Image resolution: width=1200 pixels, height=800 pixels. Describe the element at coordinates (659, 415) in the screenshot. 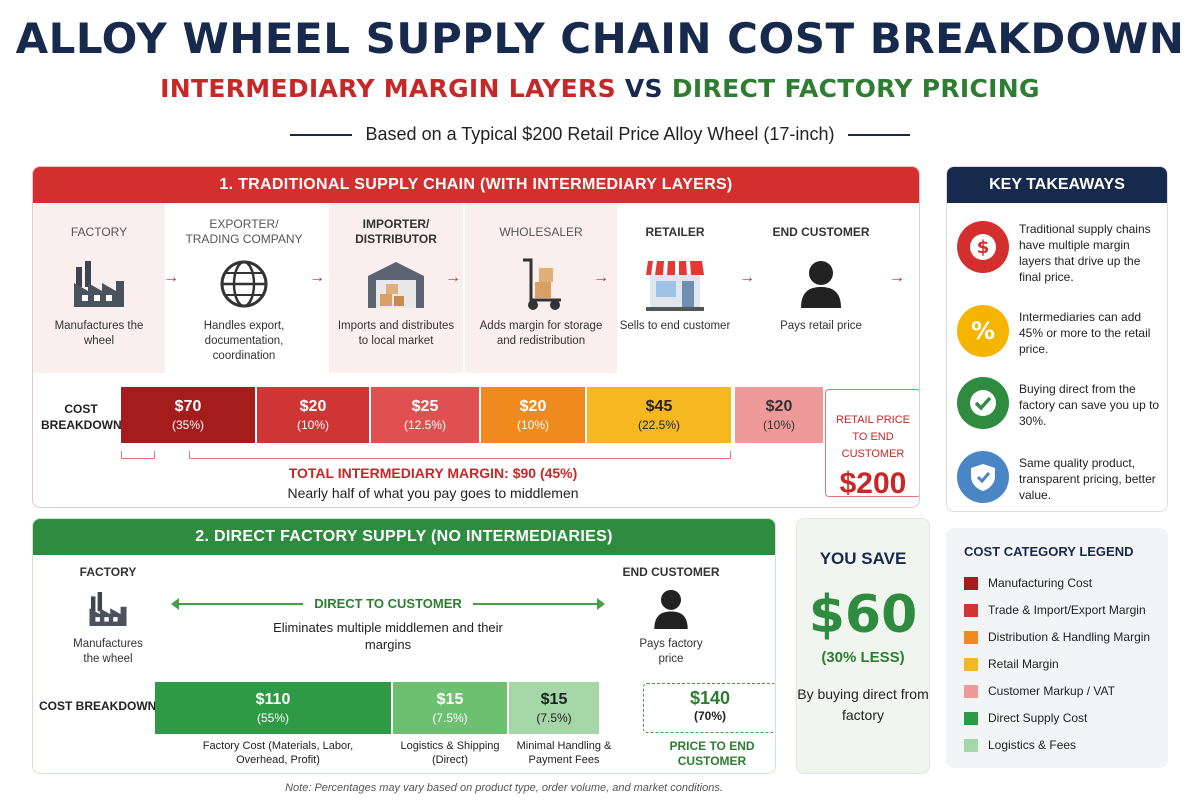

I see `segment-retail: $45 (22.5%)` at that location.